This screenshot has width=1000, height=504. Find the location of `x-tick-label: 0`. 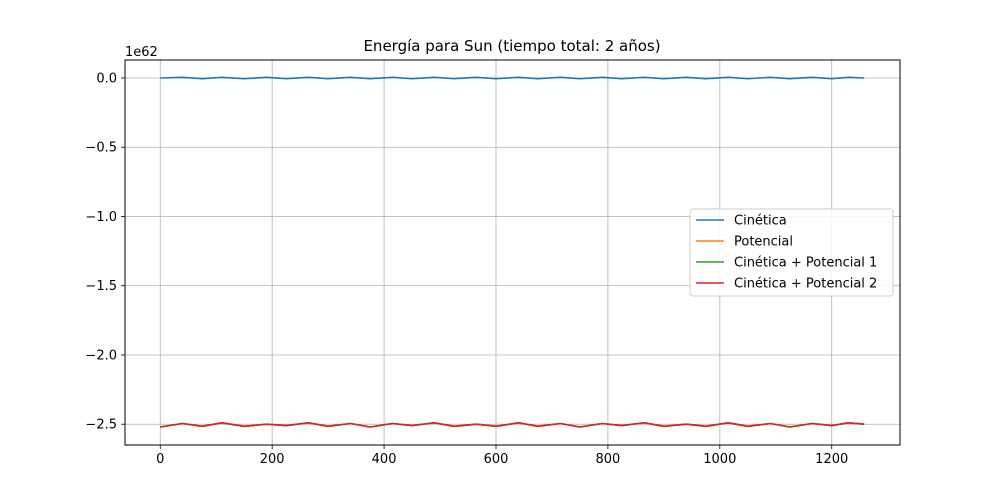

x-tick-label: 0 is located at coordinates (160, 459).